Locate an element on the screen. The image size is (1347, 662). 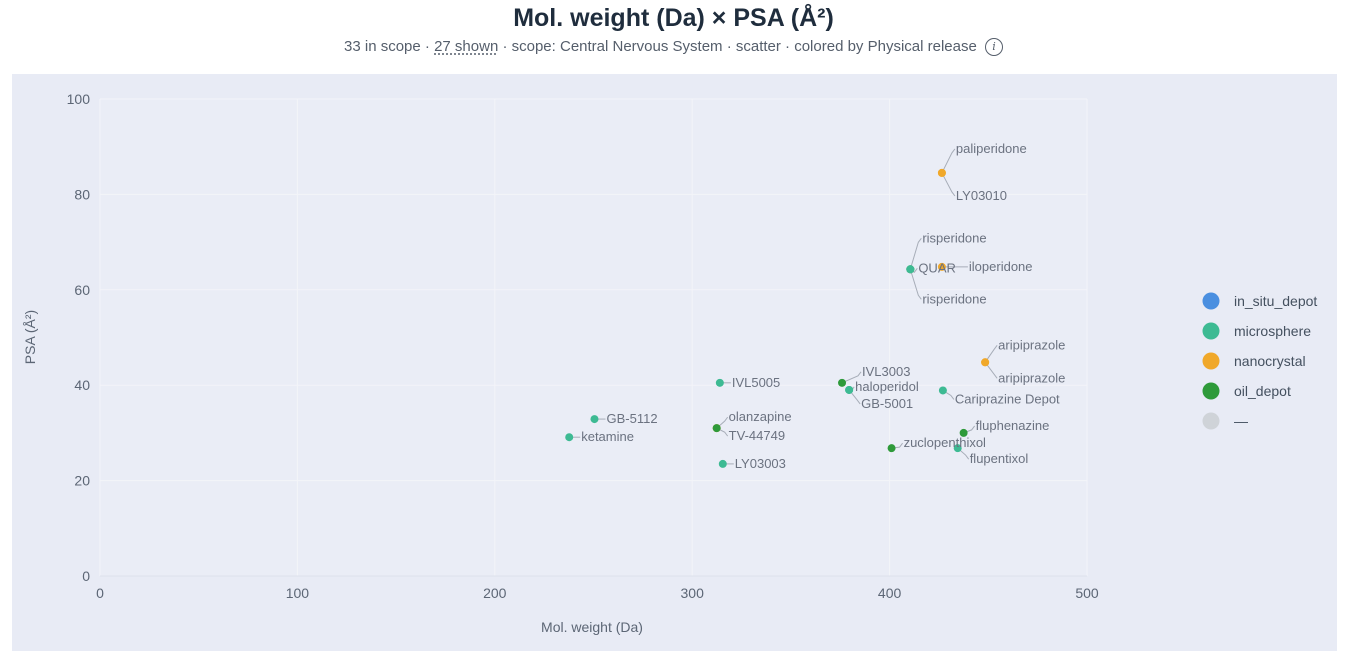
point-label: olanzapine is located at coordinates (760, 416).